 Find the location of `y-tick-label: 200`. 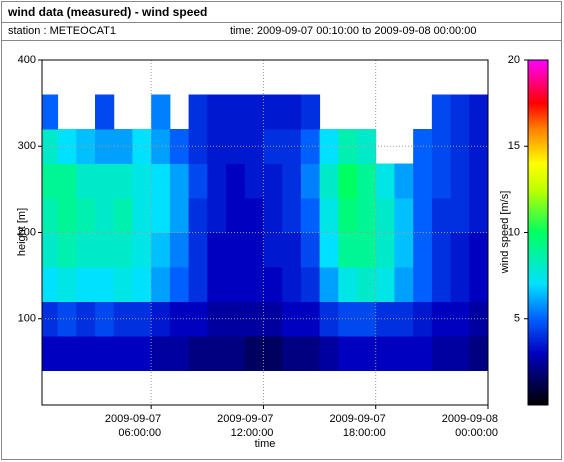

y-tick-label: 200 is located at coordinates (27, 232).